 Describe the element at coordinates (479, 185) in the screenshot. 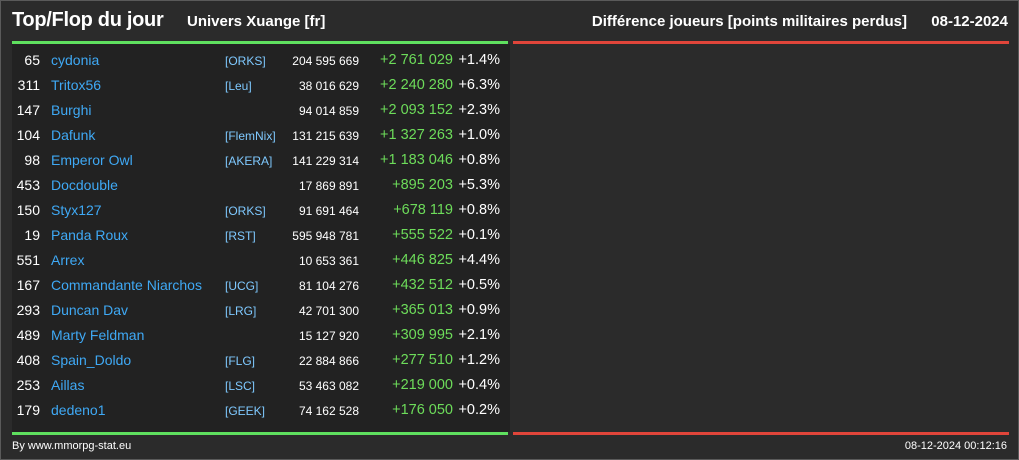

I see `percent-change: +5.3%` at that location.